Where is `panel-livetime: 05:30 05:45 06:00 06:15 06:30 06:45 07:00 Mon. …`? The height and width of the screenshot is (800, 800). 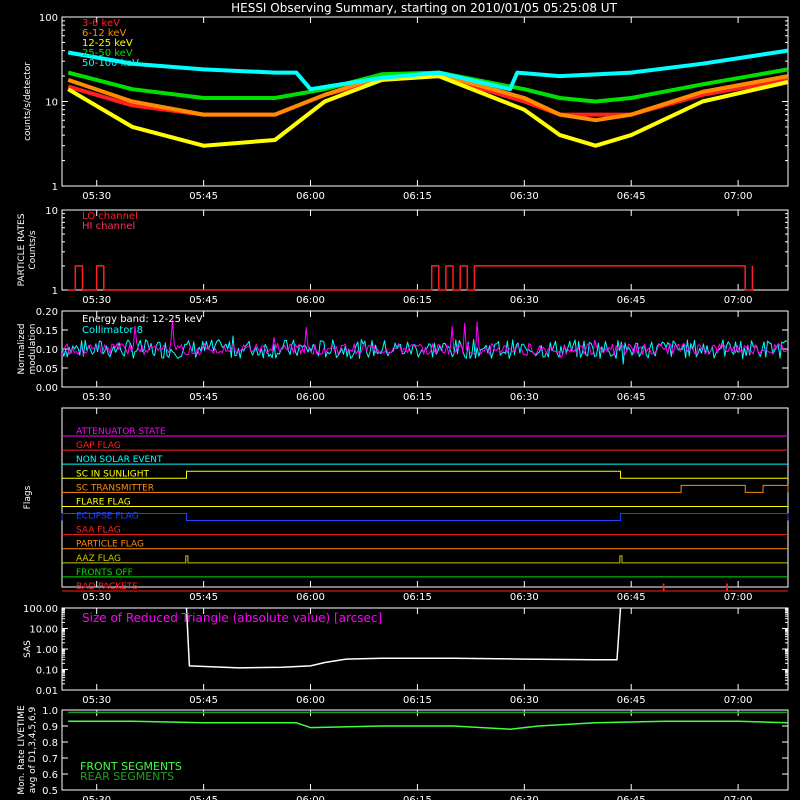 panel-livetime: 05:30 05:45 06:00 06:15 06:30 06:45 07:00 Mon. … is located at coordinates (403, 752).